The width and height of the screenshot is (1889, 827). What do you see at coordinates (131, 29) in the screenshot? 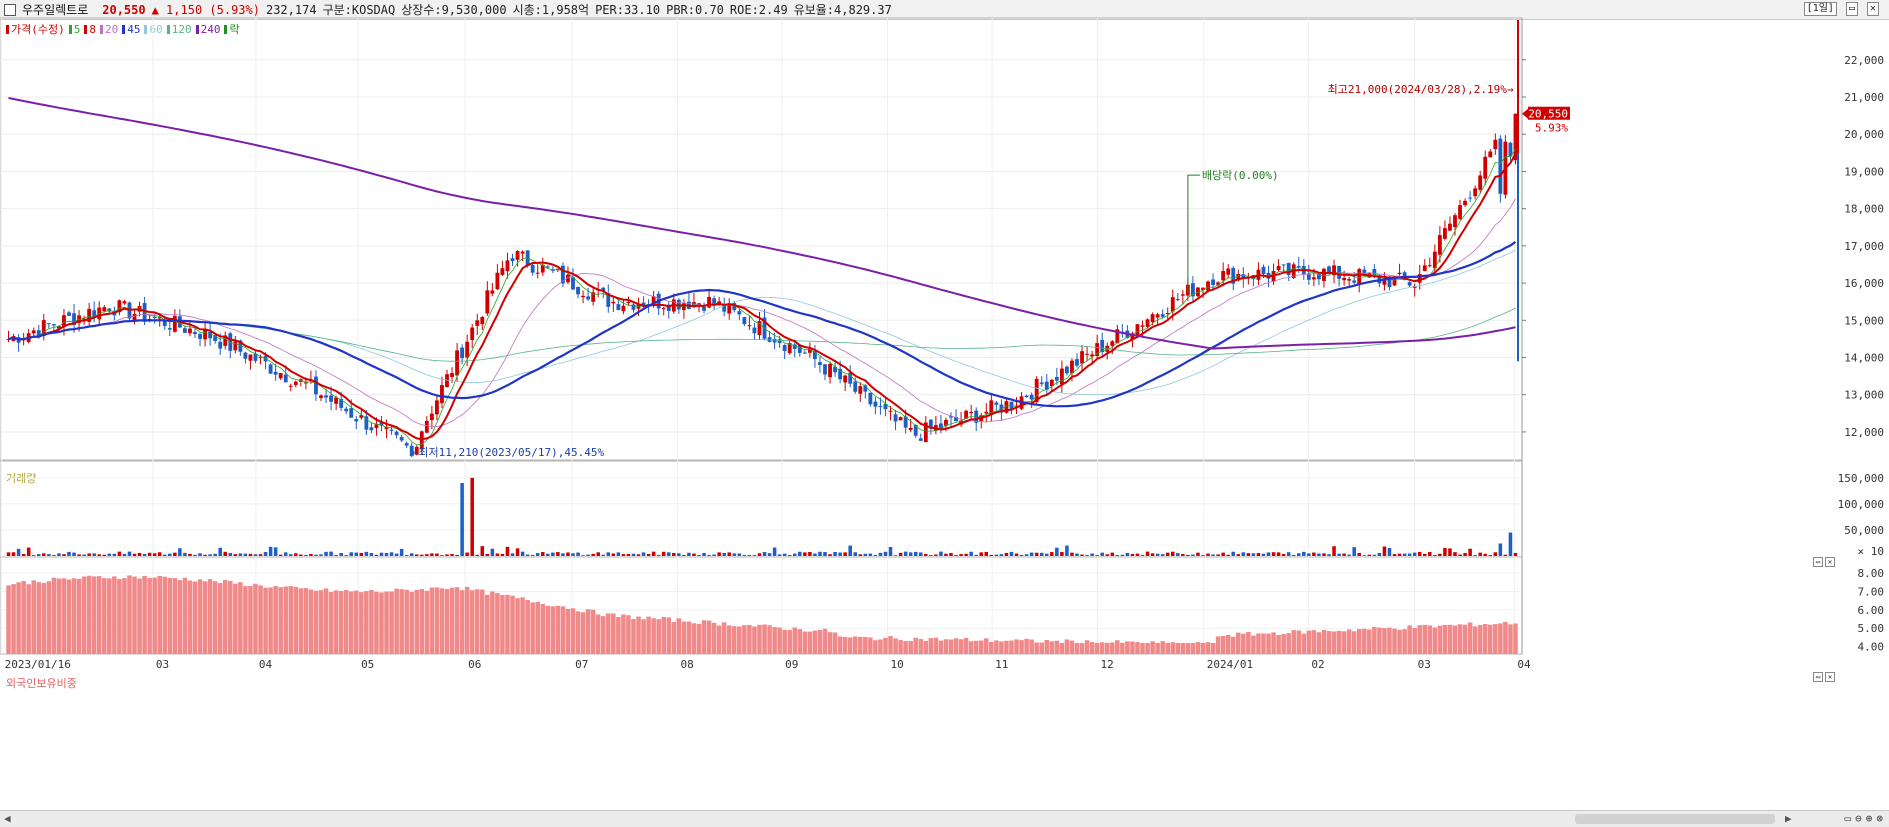
I see `legend-item: 45` at bounding box center [131, 29].